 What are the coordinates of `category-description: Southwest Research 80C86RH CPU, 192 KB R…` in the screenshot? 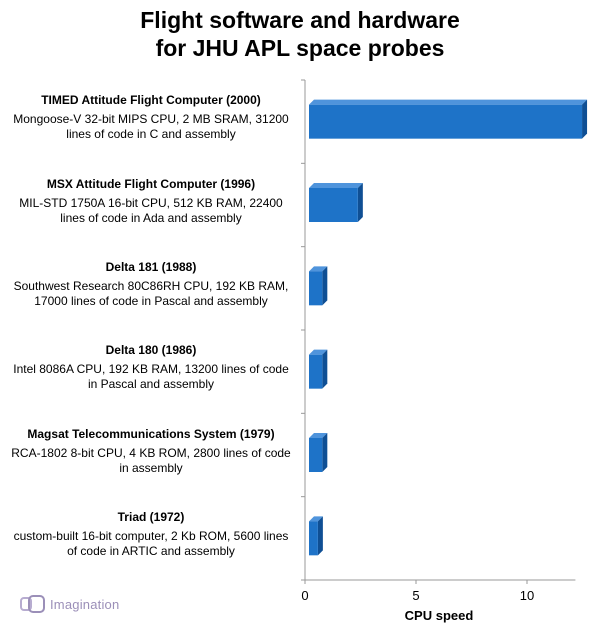 It's located at (151, 293).